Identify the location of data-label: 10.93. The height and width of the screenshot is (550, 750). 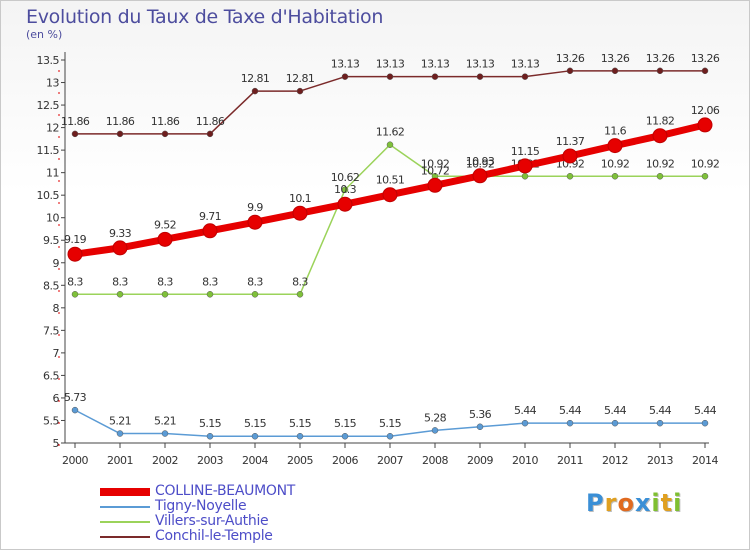
(480, 161).